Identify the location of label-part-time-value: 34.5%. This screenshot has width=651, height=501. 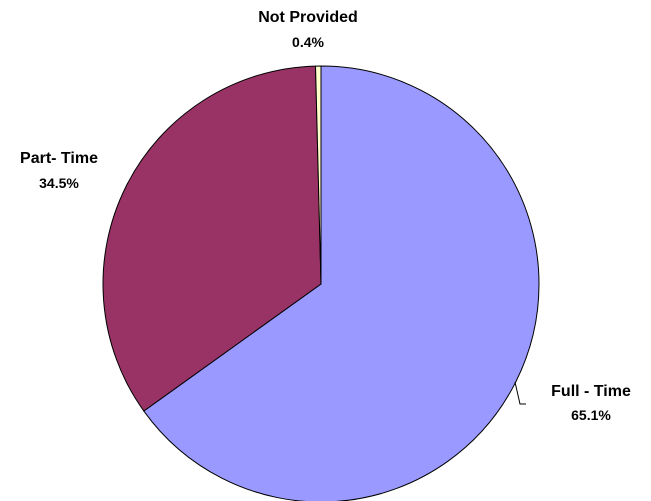
(59, 183).